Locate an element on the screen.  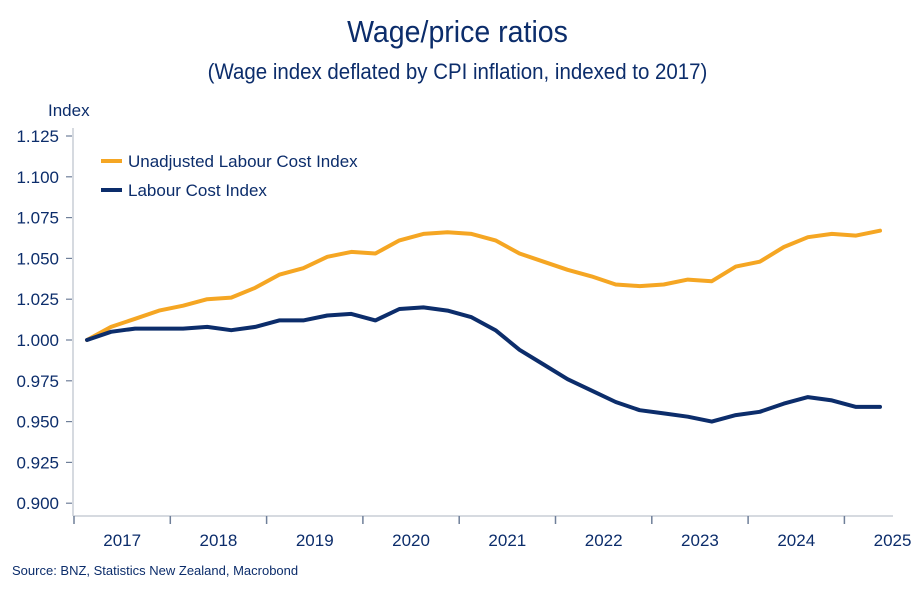
y-tick-label: 0.900 is located at coordinates (37, 503).